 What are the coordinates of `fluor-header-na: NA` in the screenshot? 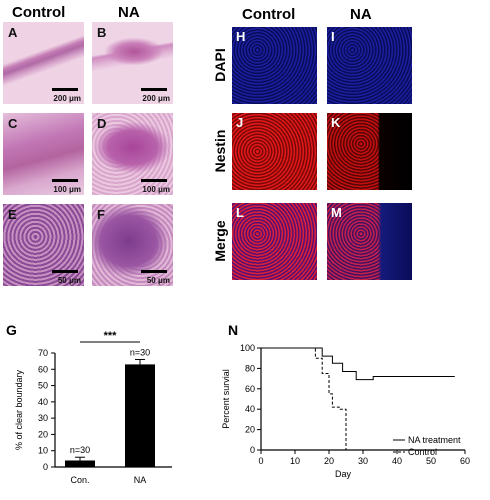 It's located at (361, 14).